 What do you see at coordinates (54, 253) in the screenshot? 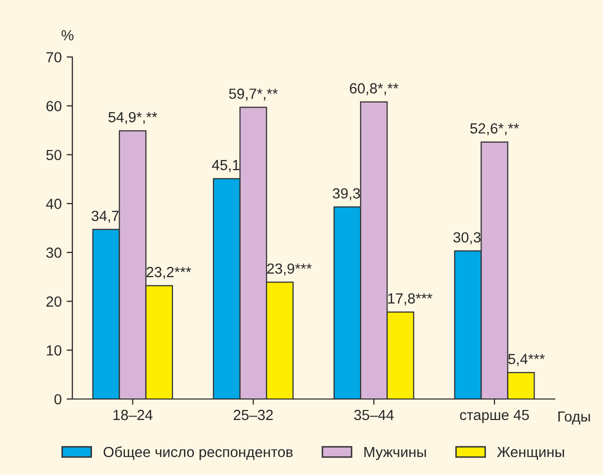
I see `y-tick-label: 30` at bounding box center [54, 253].